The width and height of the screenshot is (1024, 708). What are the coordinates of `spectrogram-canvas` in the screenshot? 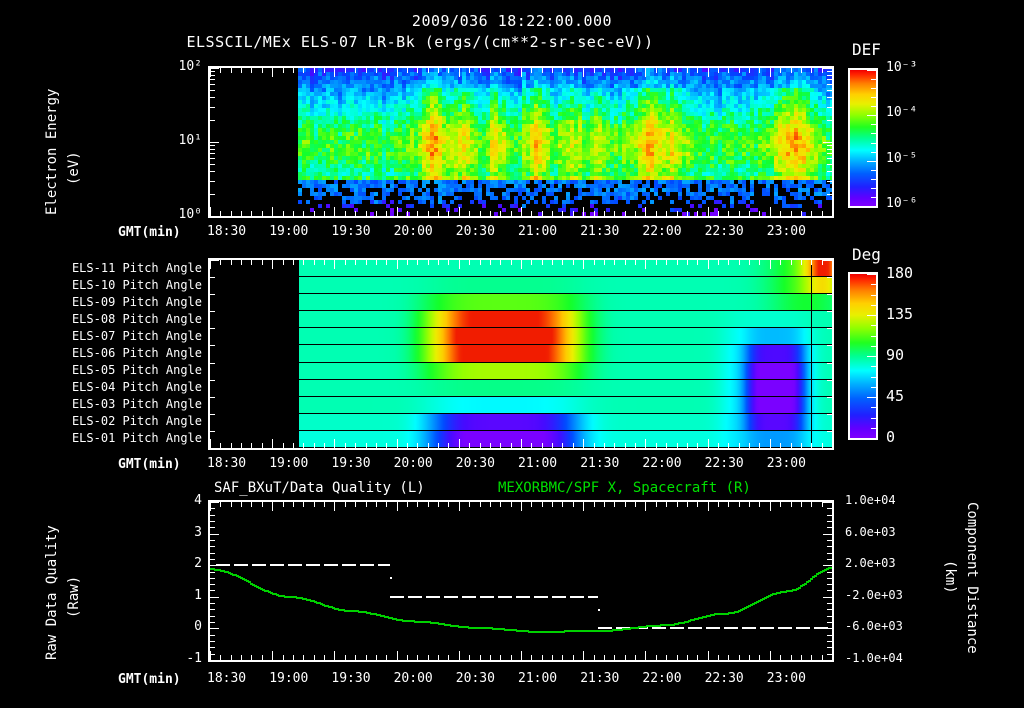 It's located at (521, 142).